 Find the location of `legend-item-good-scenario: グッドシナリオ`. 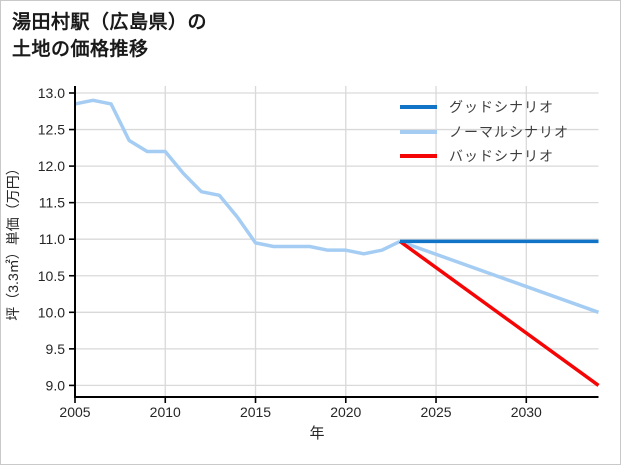

legend-item-good-scenario: グッドシナリオ is located at coordinates (484, 107).